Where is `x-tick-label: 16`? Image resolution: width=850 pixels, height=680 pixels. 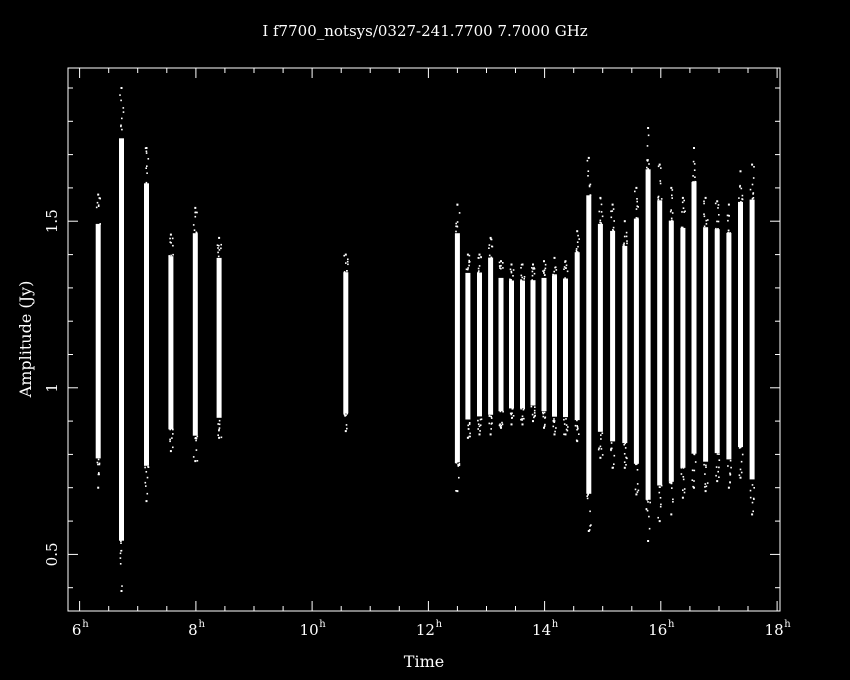 x-tick-label: 16 is located at coordinates (657, 630).